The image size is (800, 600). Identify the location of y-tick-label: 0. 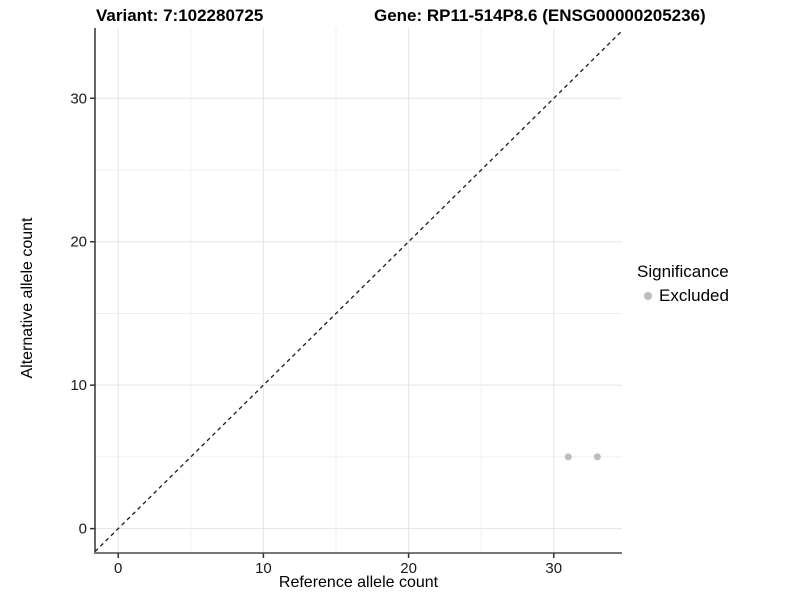
(83, 529).